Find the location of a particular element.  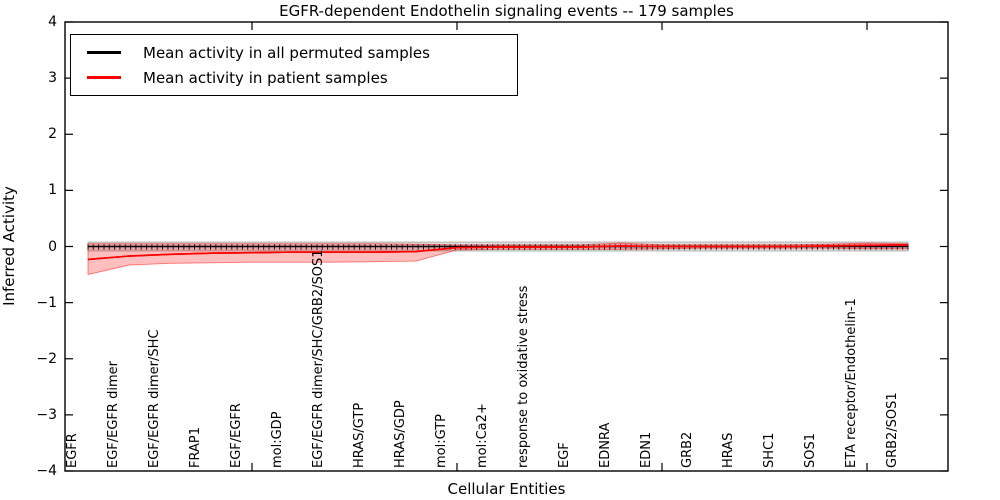

x-tick-label: HRAS/GTP is located at coordinates (359, 435).